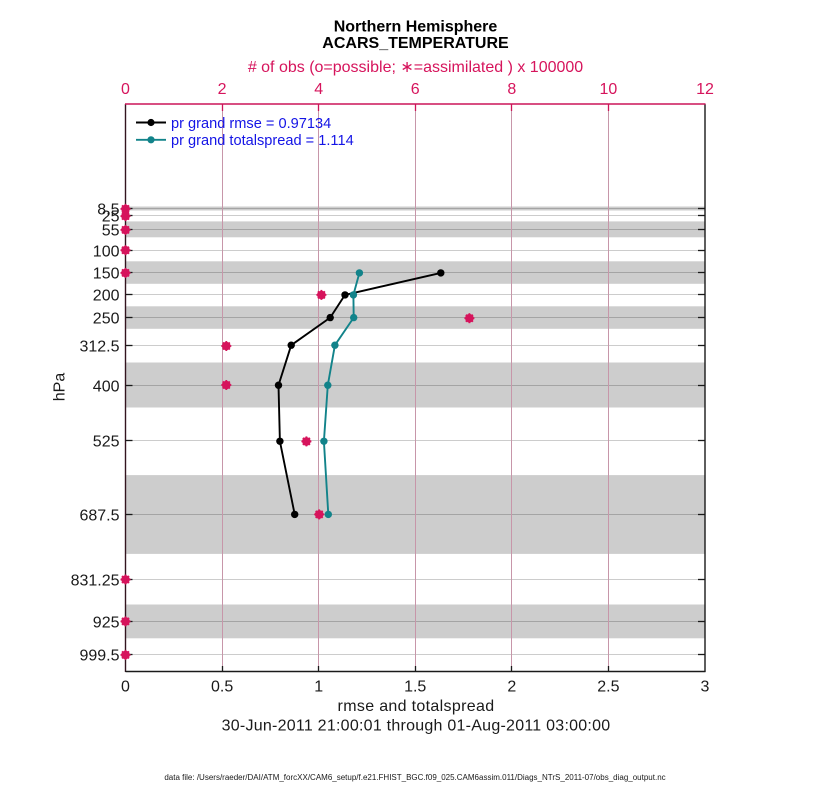  What do you see at coordinates (99, 655) in the screenshot?
I see `svg-text: 999.5` at bounding box center [99, 655].